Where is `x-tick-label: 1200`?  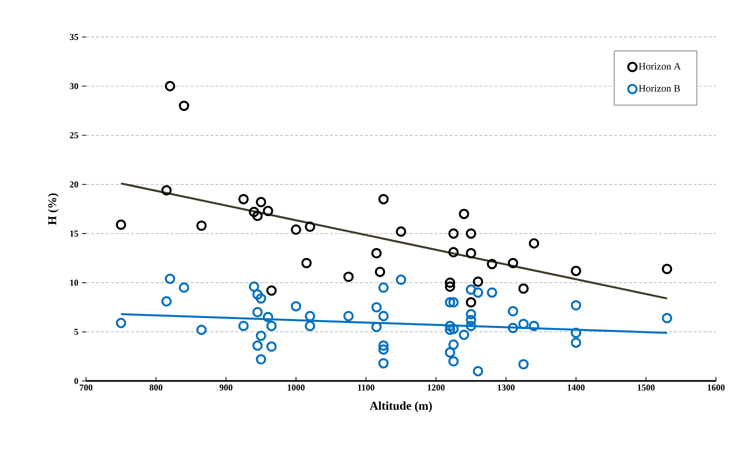 x-tick-label: 1200 is located at coordinates (436, 387).